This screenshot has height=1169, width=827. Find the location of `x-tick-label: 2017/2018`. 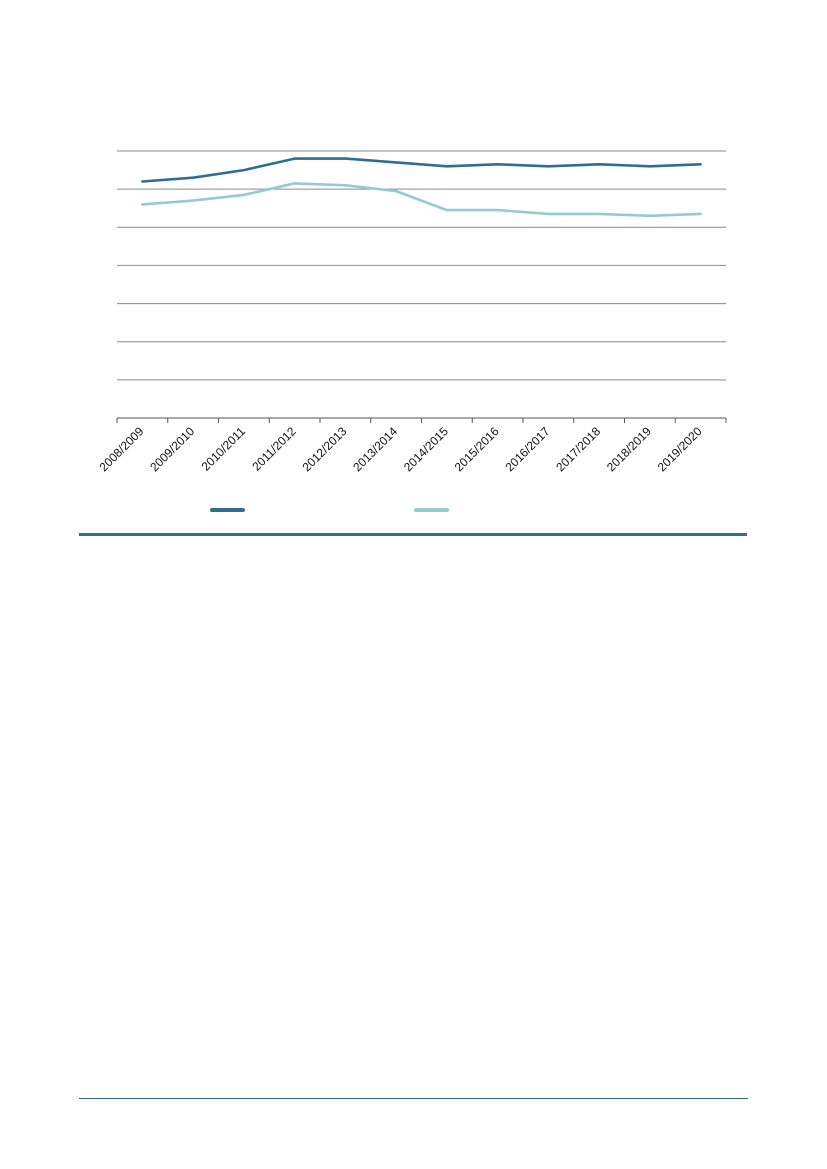

x-tick-label: 2017/2018 is located at coordinates (578, 449).